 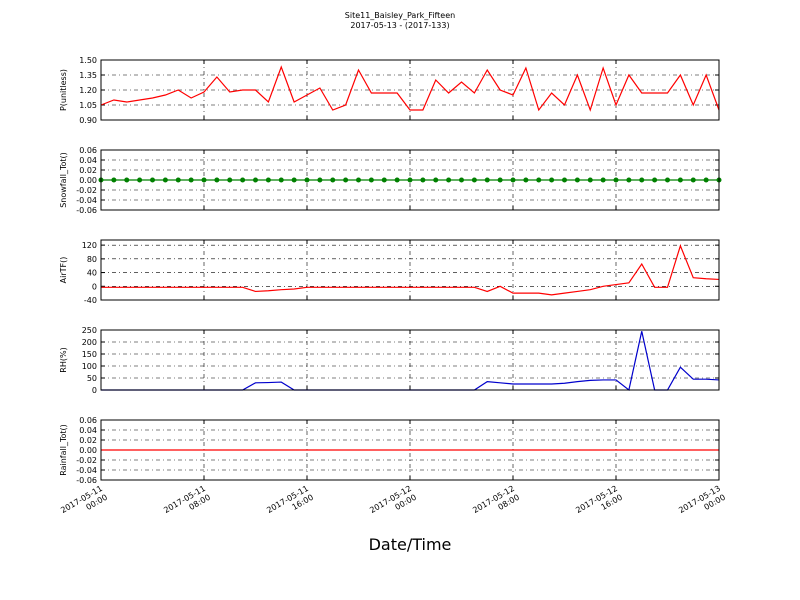 What do you see at coordinates (88, 120) in the screenshot?
I see `y-tick-label: 0.90` at bounding box center [88, 120].